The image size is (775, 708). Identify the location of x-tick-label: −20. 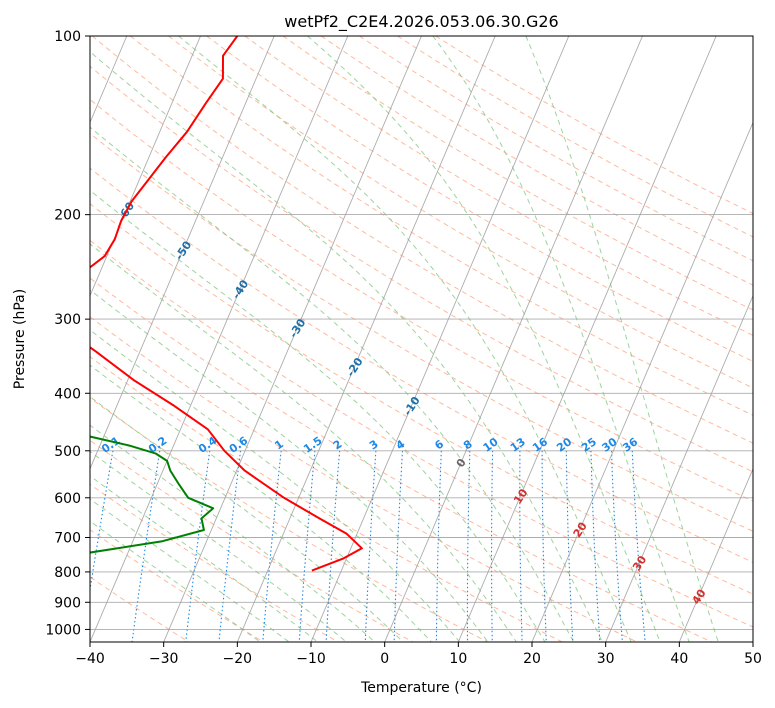
(238, 659).